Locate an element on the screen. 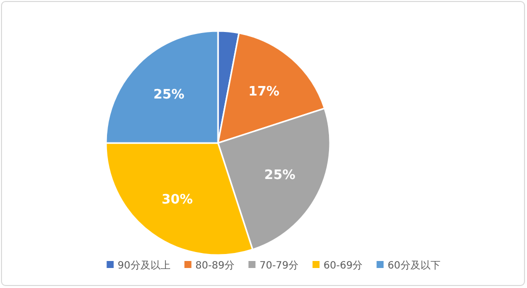 Image resolution: width=527 pixels, height=288 pixels. legend-label: 90分及以上 is located at coordinates (144, 266).